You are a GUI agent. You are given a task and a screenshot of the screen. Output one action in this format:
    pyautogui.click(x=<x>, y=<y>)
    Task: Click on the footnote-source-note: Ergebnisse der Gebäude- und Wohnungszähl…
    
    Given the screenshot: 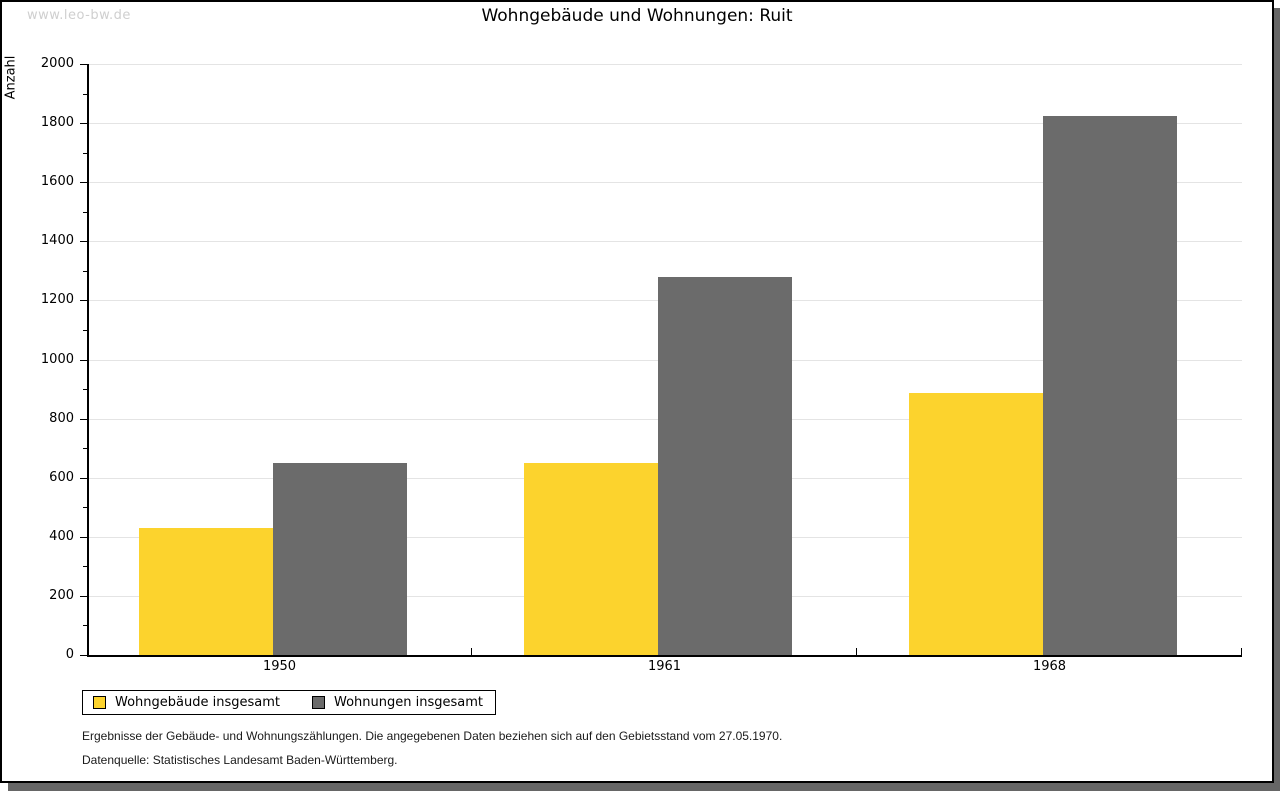 What is the action you would take?
    pyautogui.click(x=432, y=736)
    